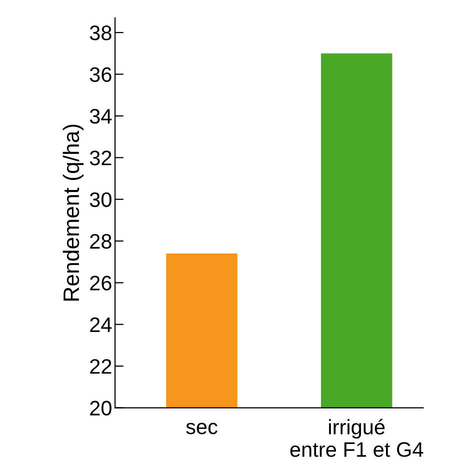 Image resolution: width=462 pixels, height=472 pixels. What do you see at coordinates (357, 437) in the screenshot?
I see `x-tick-label: irrigué entre F1 et G4` at bounding box center [357, 437].